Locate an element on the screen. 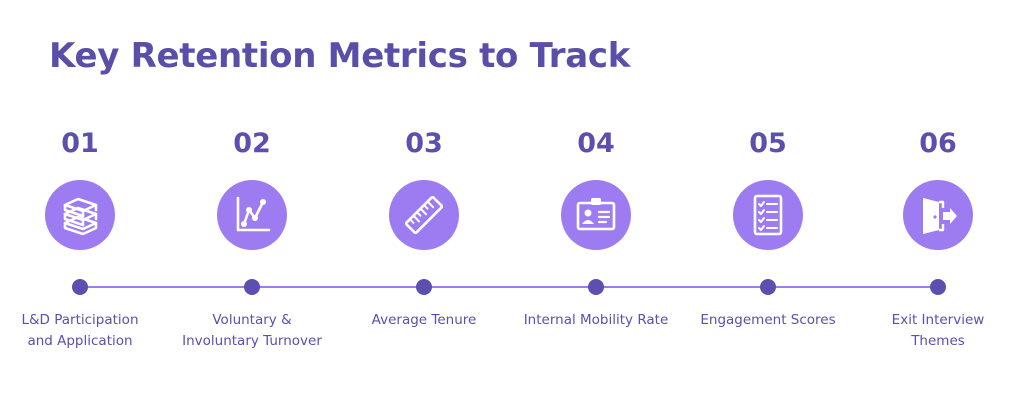 This screenshot has height=410, width=1024. exit-door-icon is located at coordinates (940, 216).